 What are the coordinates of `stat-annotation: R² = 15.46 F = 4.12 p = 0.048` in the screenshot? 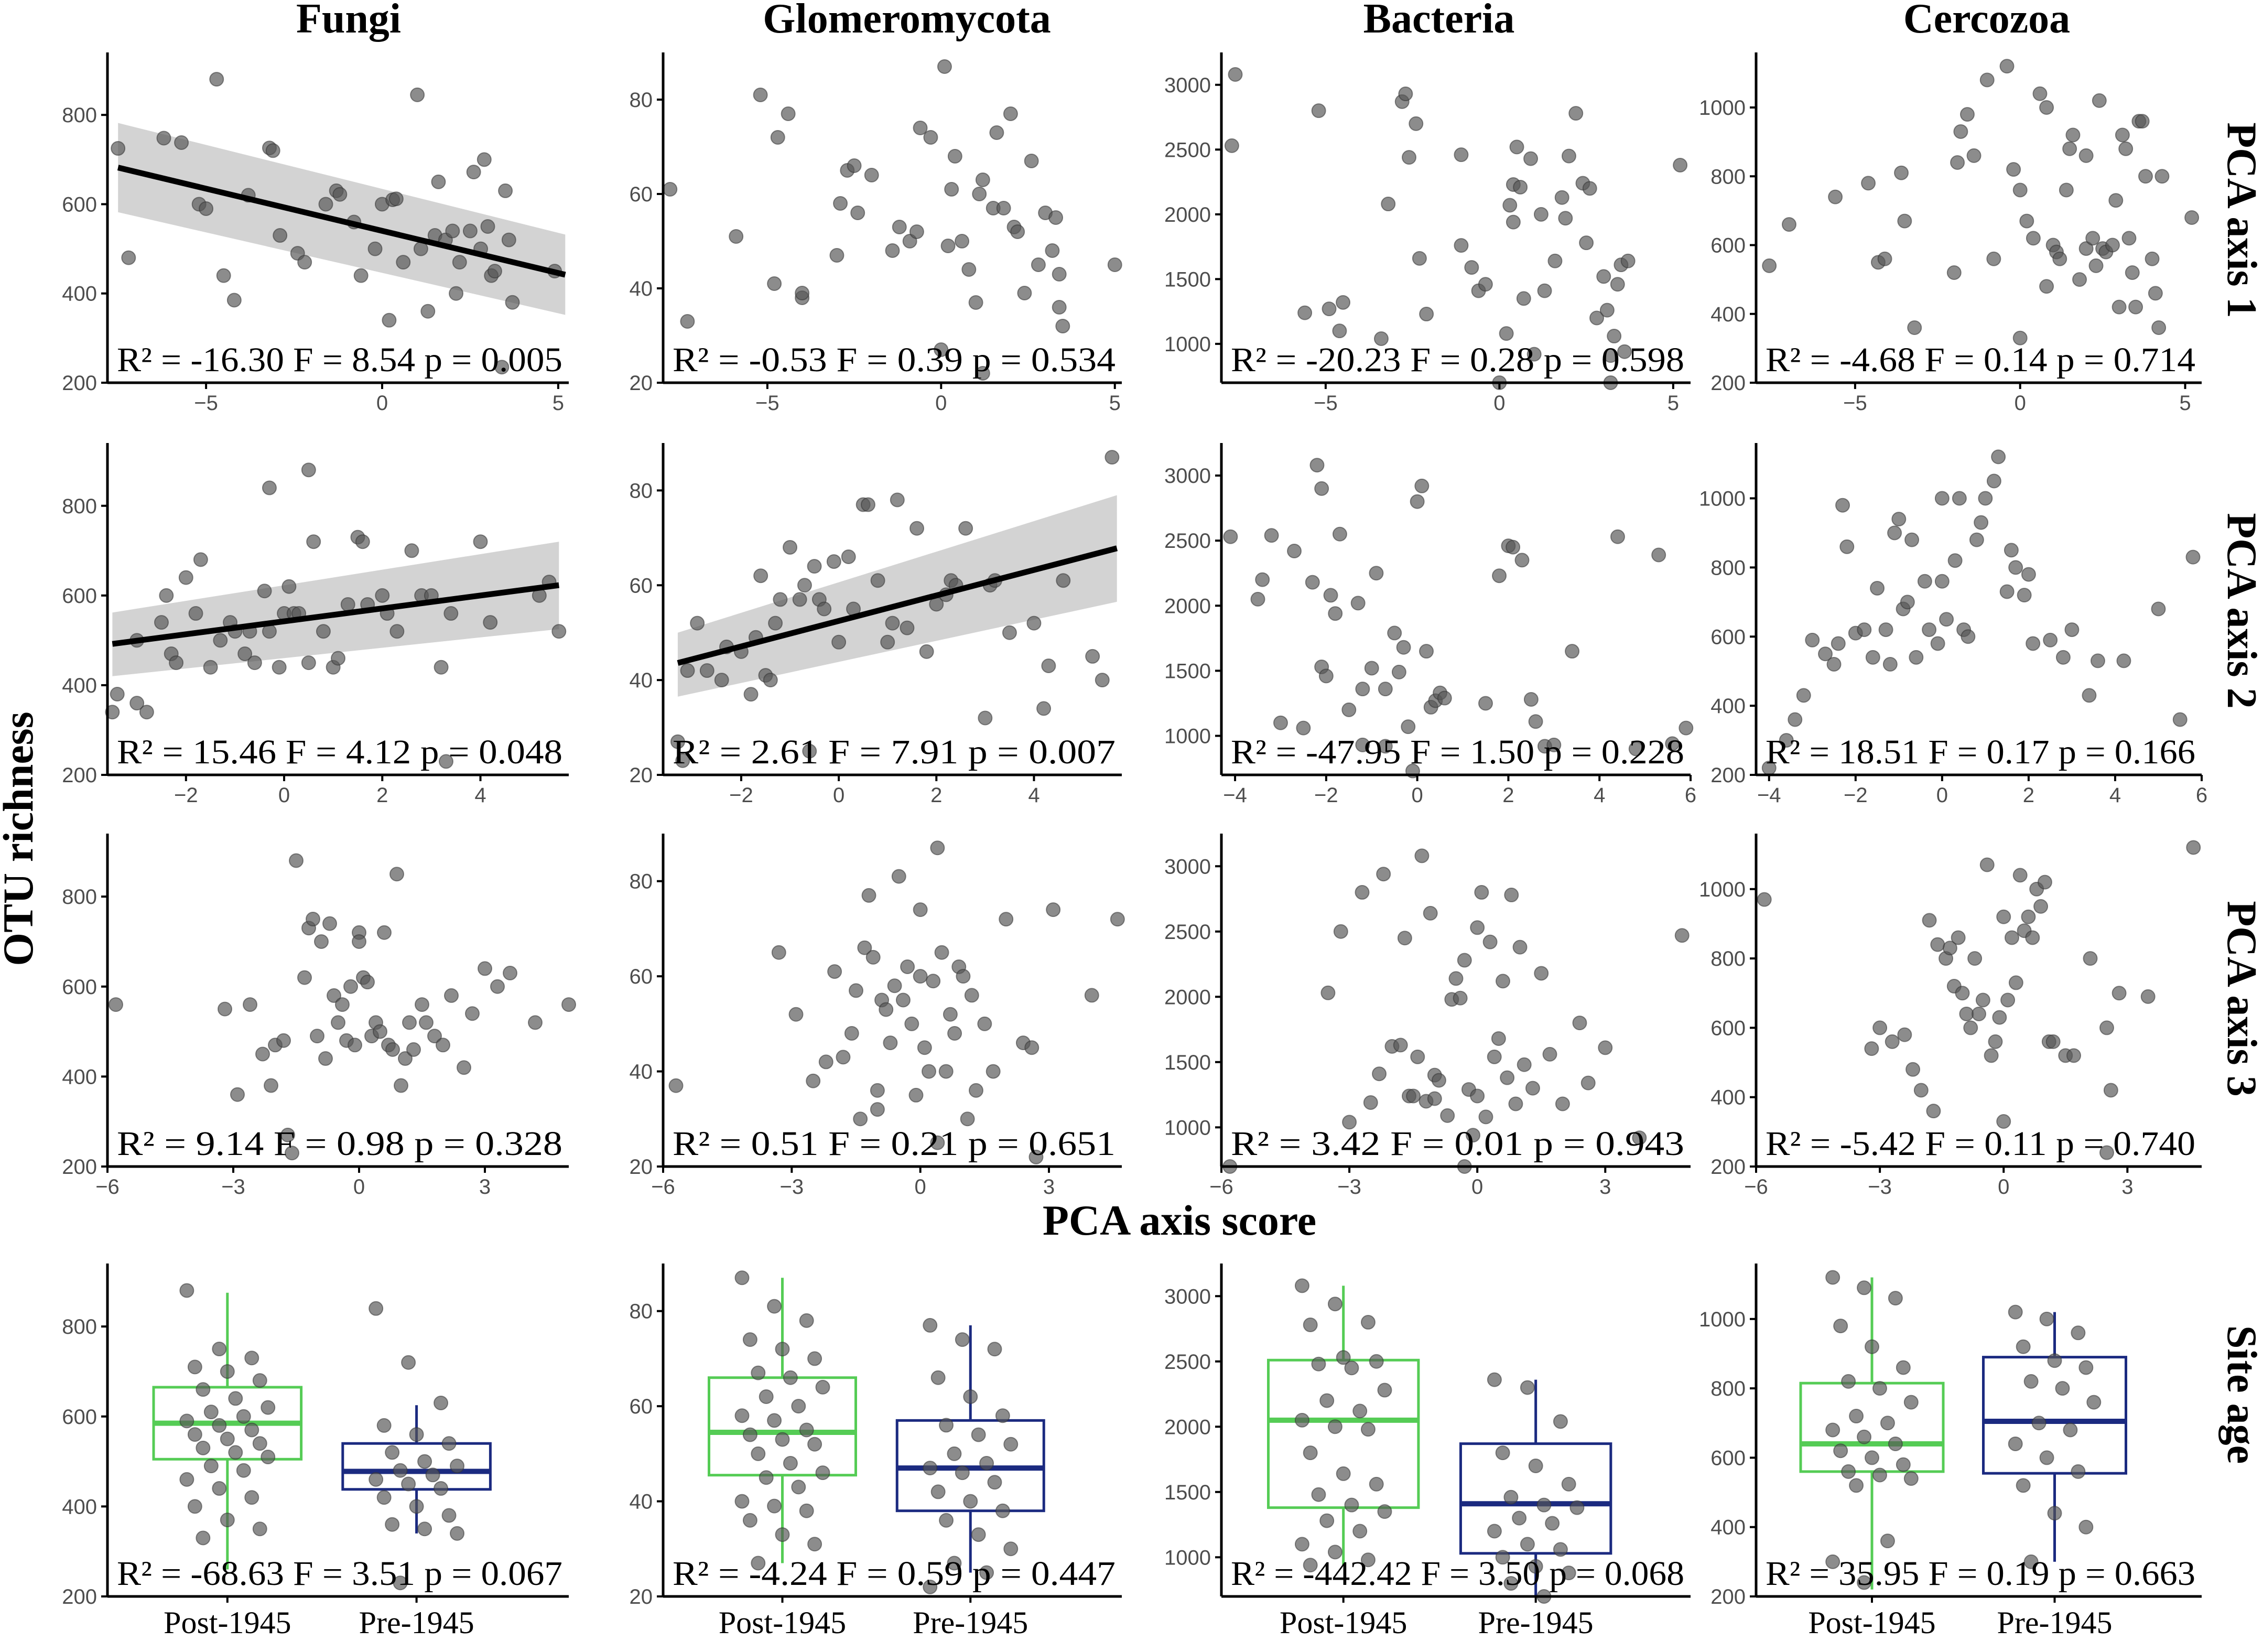 It's located at (339, 752).